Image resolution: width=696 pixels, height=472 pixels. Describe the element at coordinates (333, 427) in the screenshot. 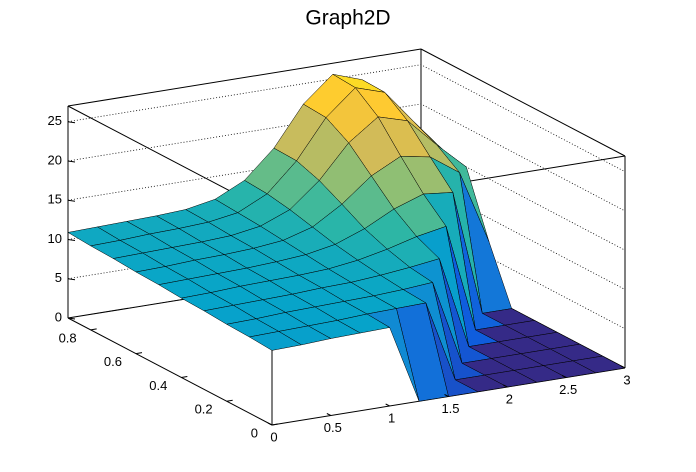

I see `x-tick-label: 0.5` at that location.